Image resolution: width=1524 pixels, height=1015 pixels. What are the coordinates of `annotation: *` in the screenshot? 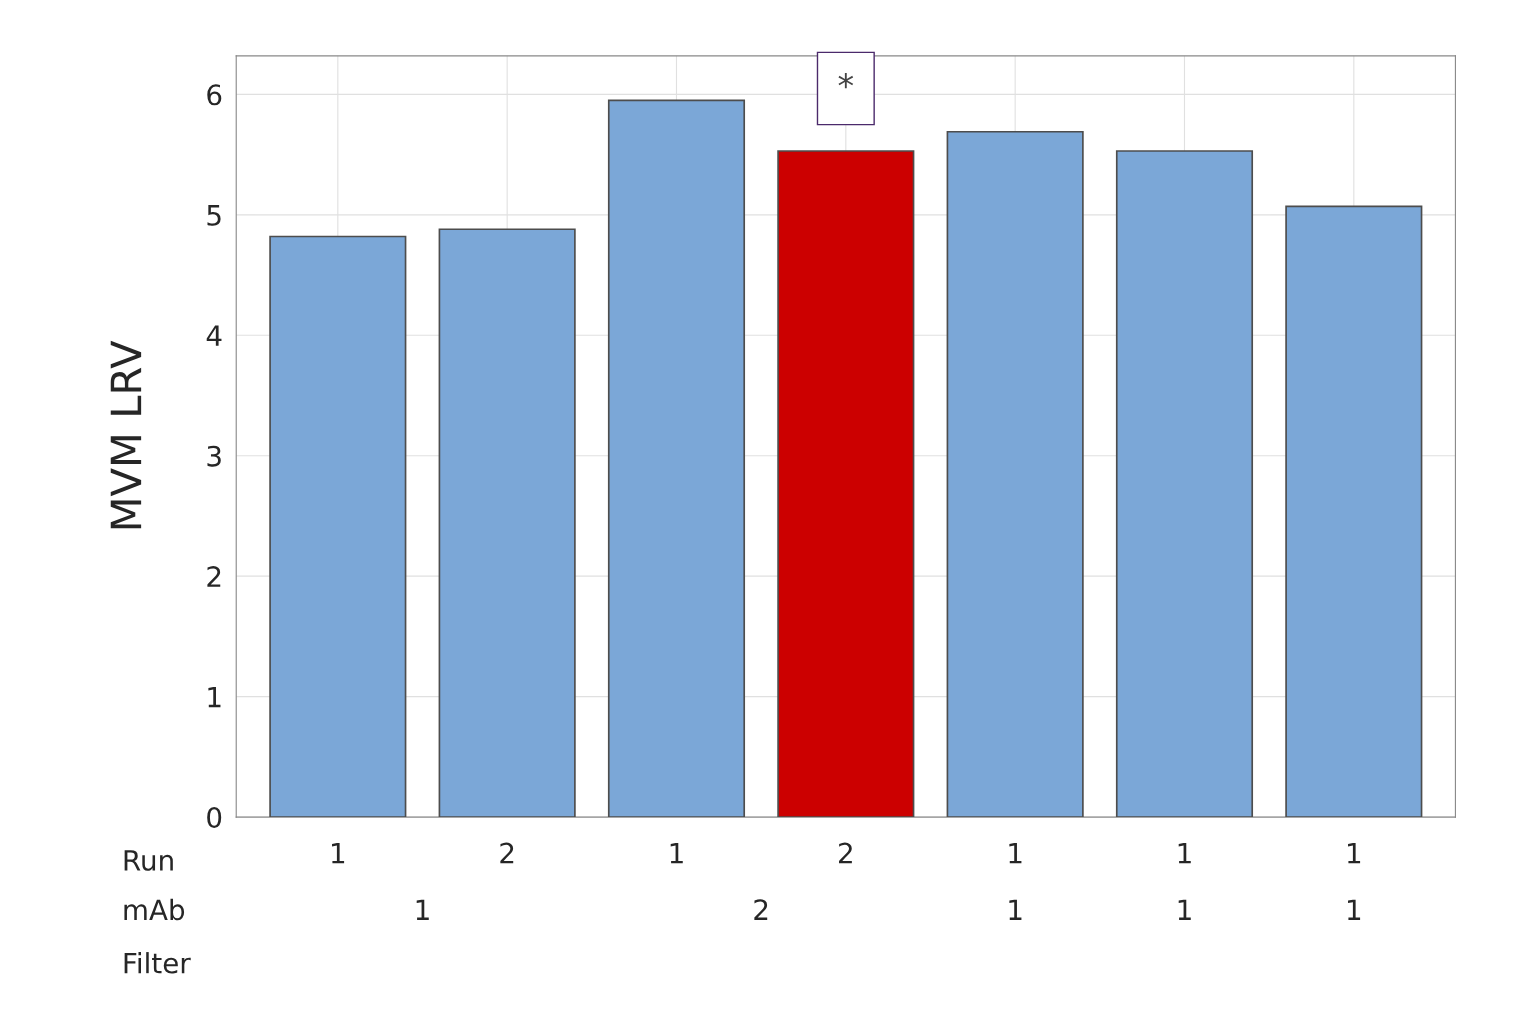 It's located at (846, 80).